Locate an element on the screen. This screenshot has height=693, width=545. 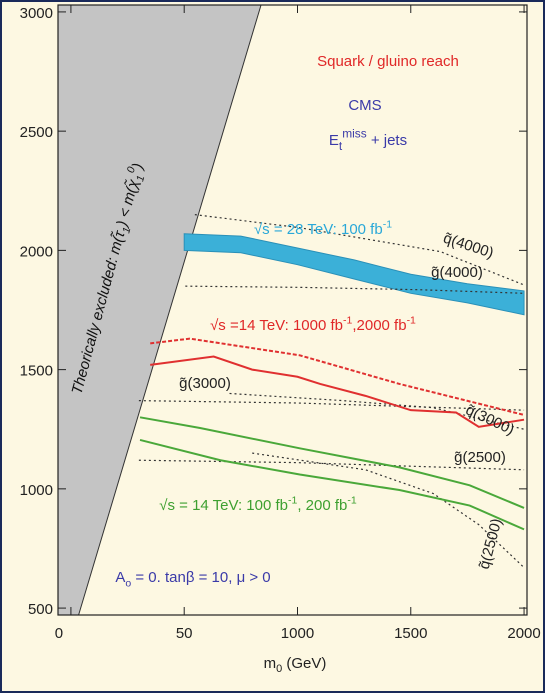
annotation-part: = 0. tanβ = 10, μ > 0 is located at coordinates (200, 577).